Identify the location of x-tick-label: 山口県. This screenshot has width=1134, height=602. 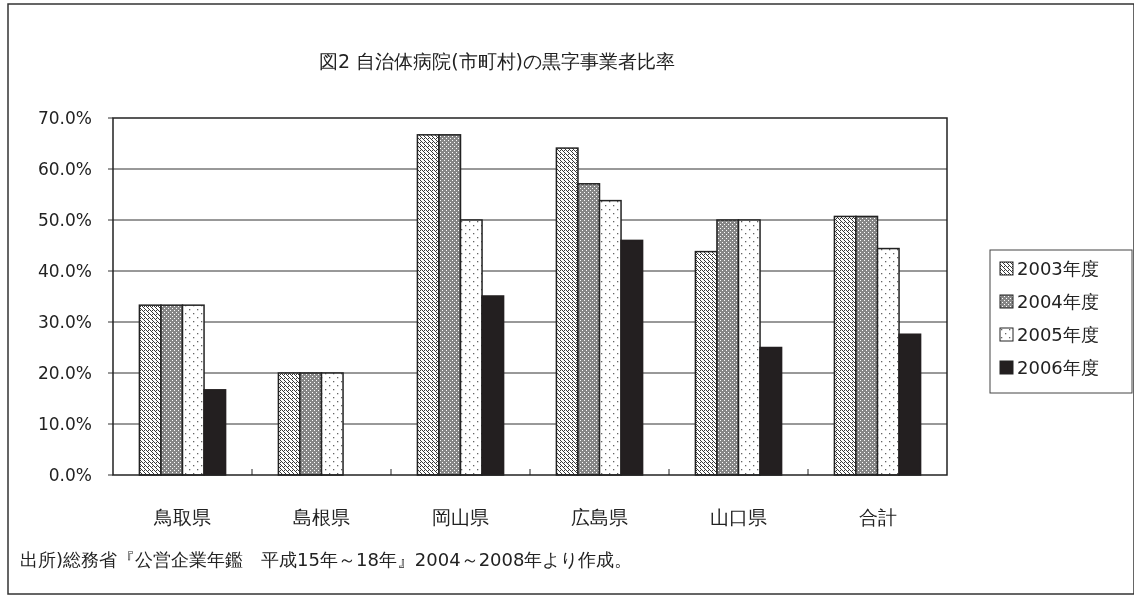
(738, 517).